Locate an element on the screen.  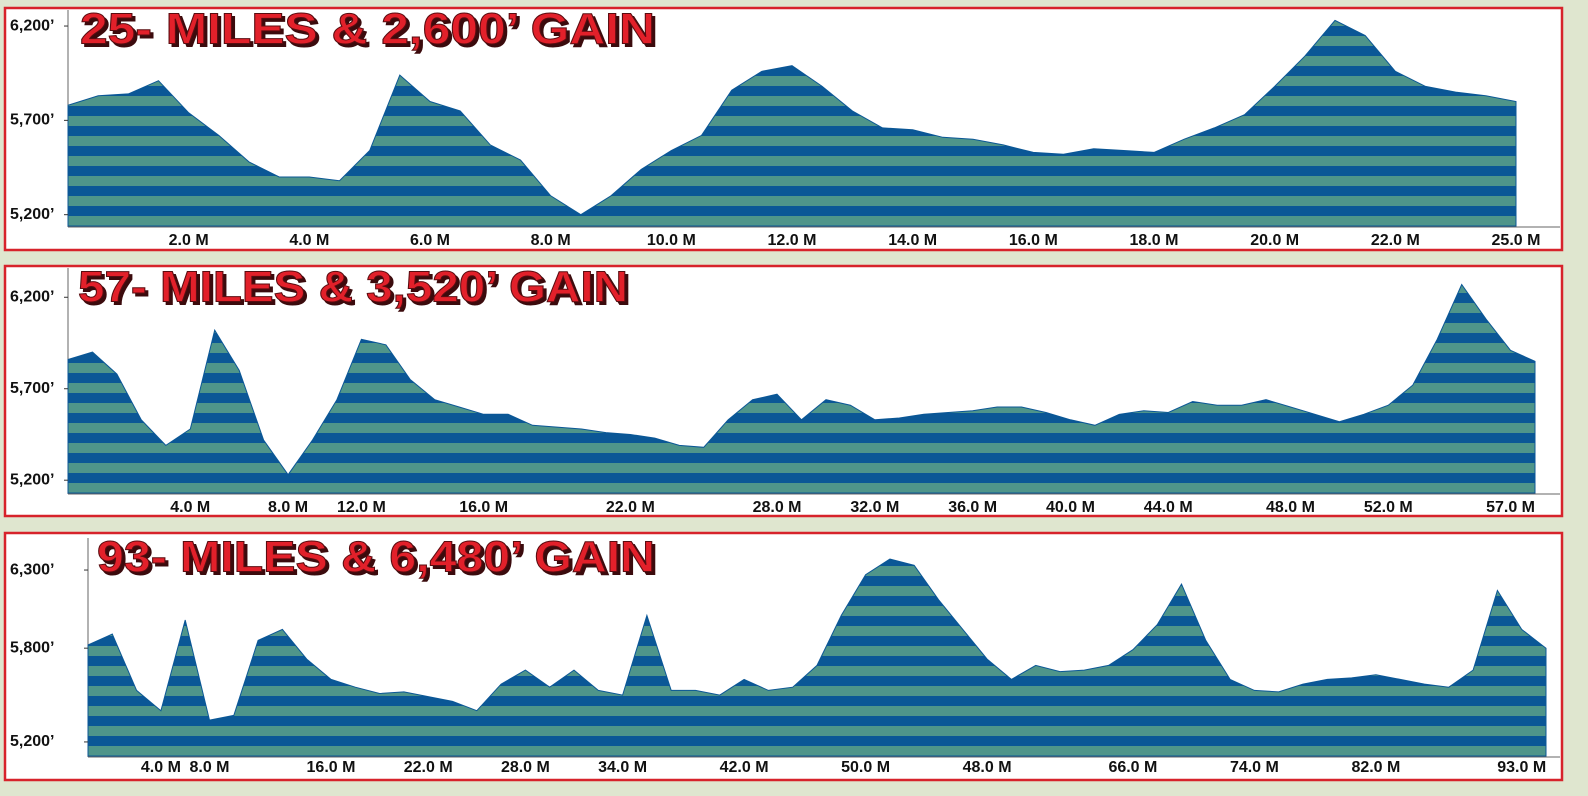
x-tick-label: 82.0 M is located at coordinates (1375, 767).